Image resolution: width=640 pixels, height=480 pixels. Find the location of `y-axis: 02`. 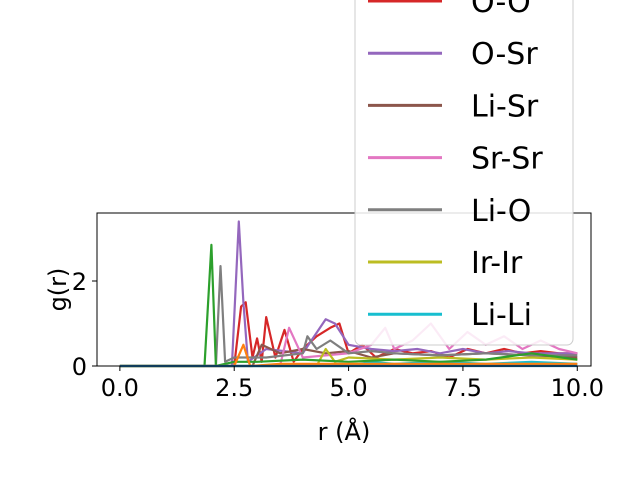

y-axis: 02 is located at coordinates (84, 324).